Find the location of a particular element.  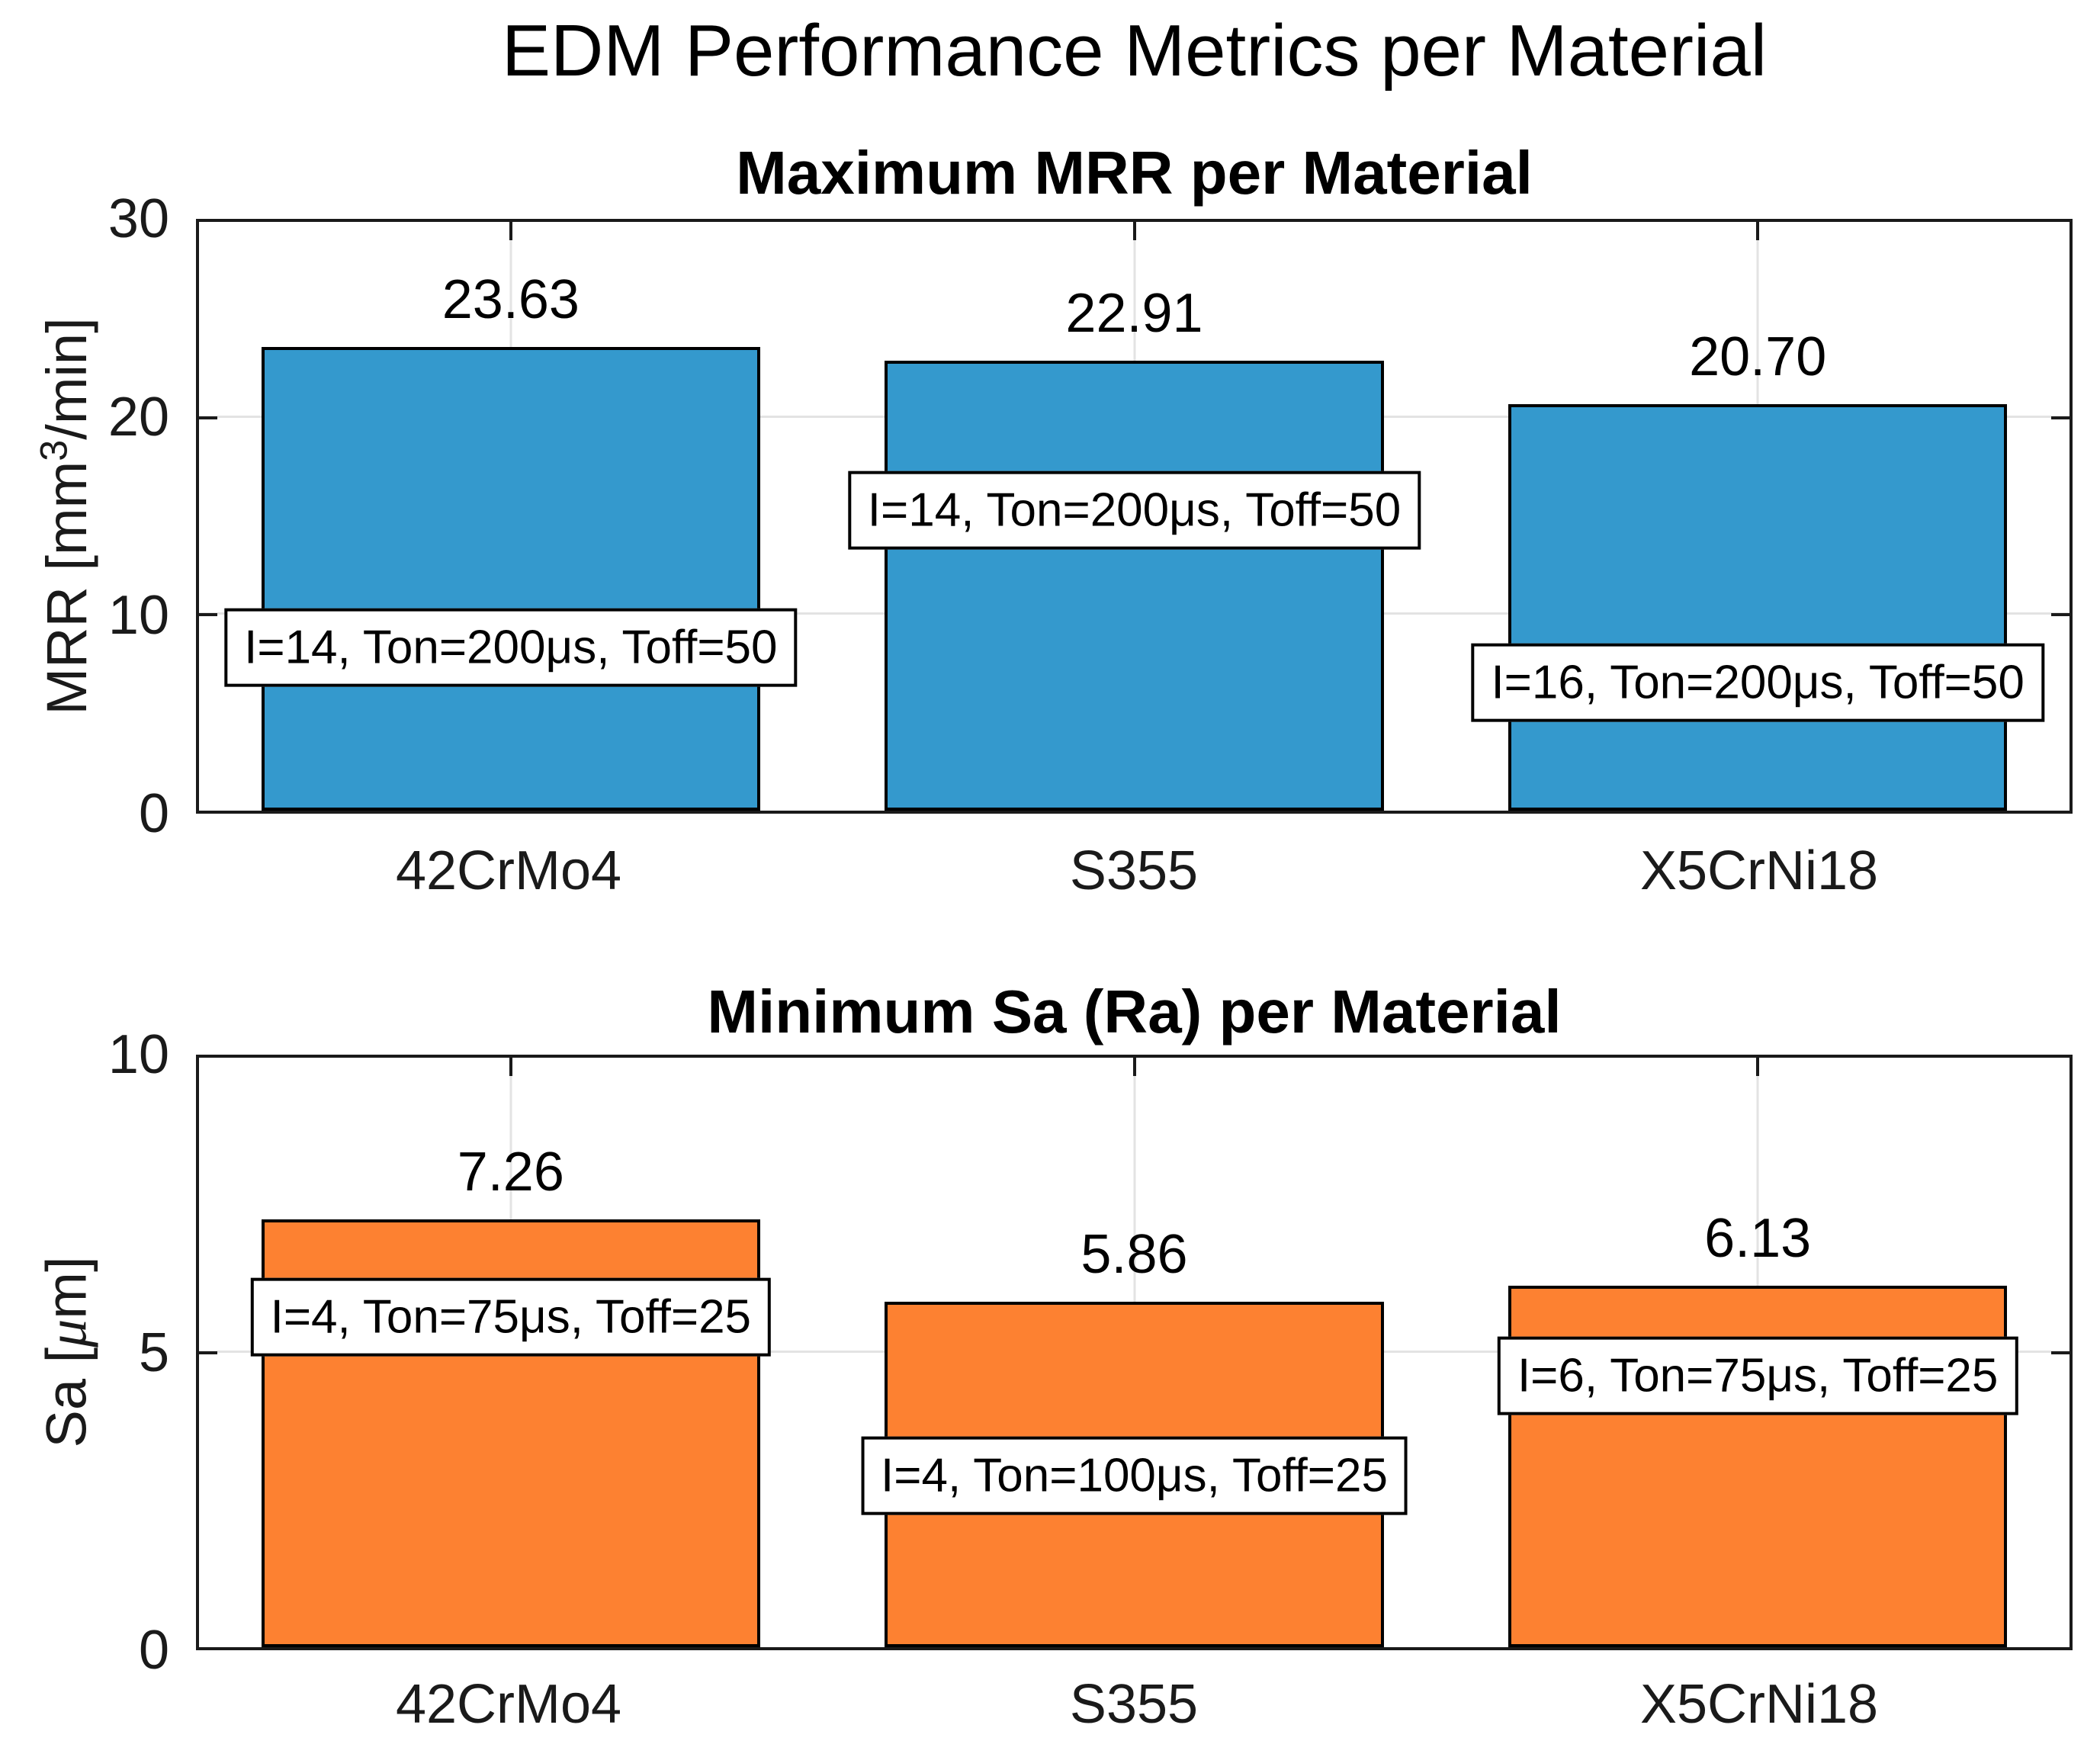

figure-title: EDM Performance Metrics per Material is located at coordinates (1134, 51).